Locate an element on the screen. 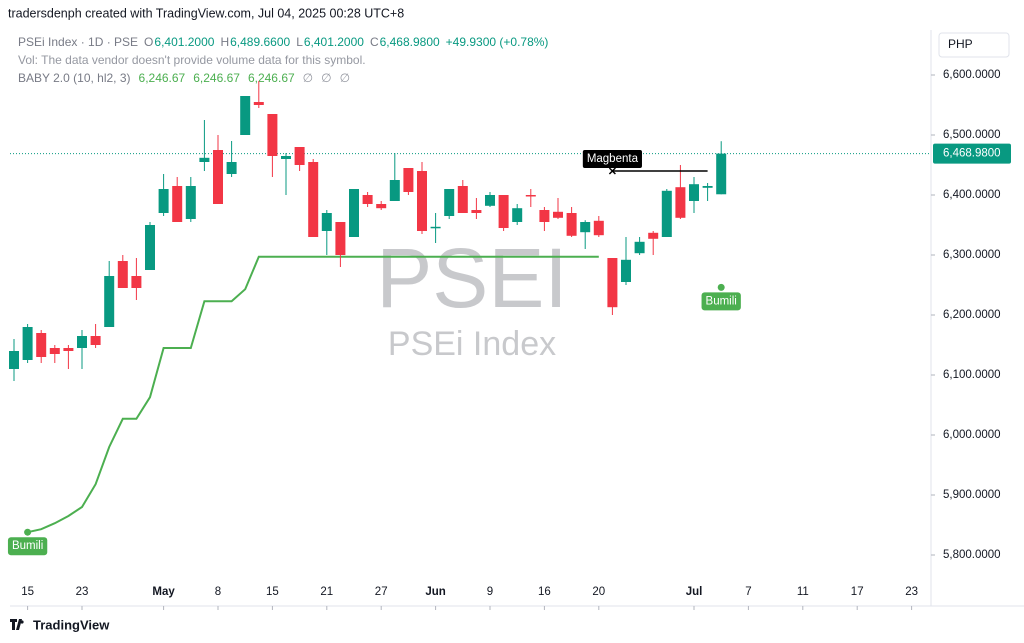 The height and width of the screenshot is (643, 1024). y-tick-label: 6,400.0000 is located at coordinates (972, 195).